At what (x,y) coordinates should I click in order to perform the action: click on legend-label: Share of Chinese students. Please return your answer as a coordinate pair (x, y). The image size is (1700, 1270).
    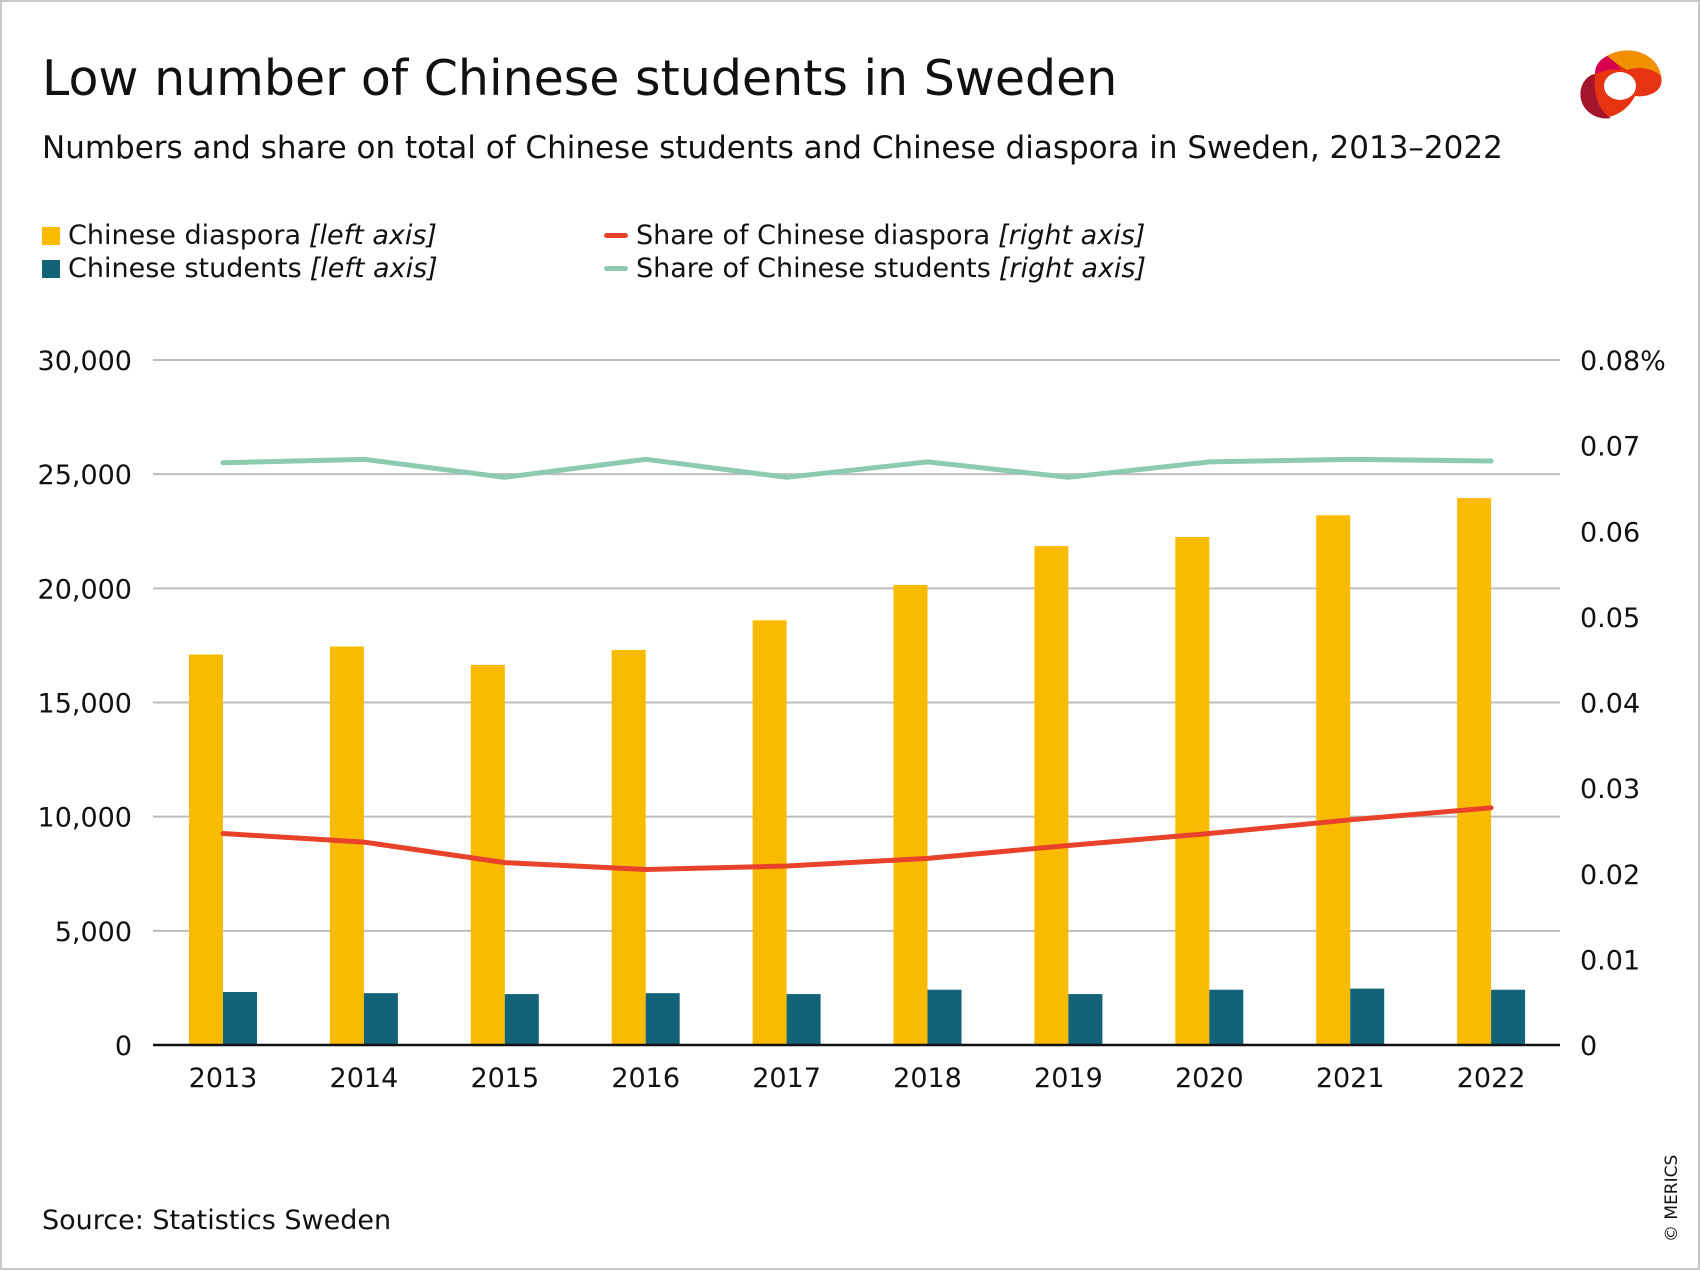
    Looking at the image, I should click on (813, 268).